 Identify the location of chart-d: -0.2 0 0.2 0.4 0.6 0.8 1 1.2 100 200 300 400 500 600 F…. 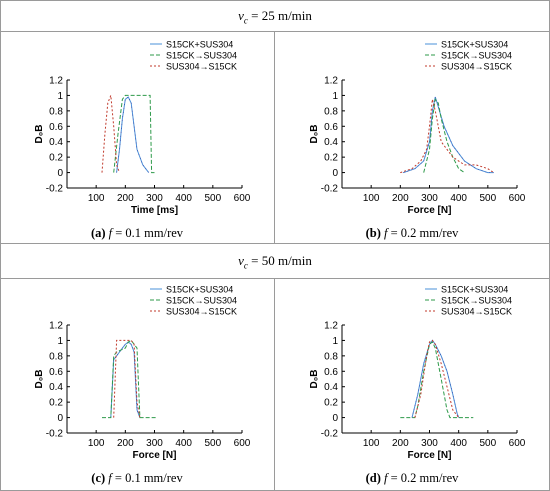
(417, 373).